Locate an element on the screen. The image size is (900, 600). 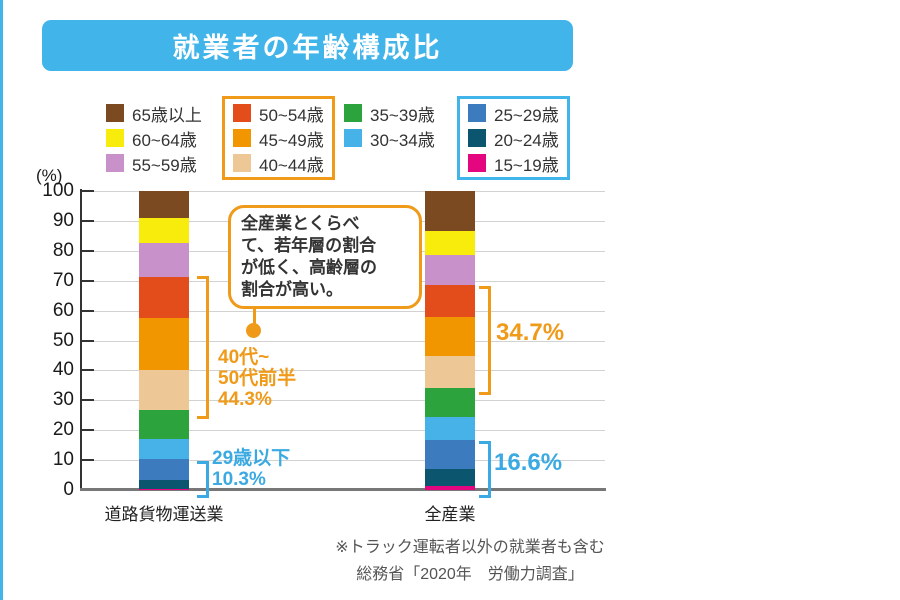
legend-column-middle-boxed: 50~54歳 45~49歳 40~44歳 is located at coordinates (278, 138).